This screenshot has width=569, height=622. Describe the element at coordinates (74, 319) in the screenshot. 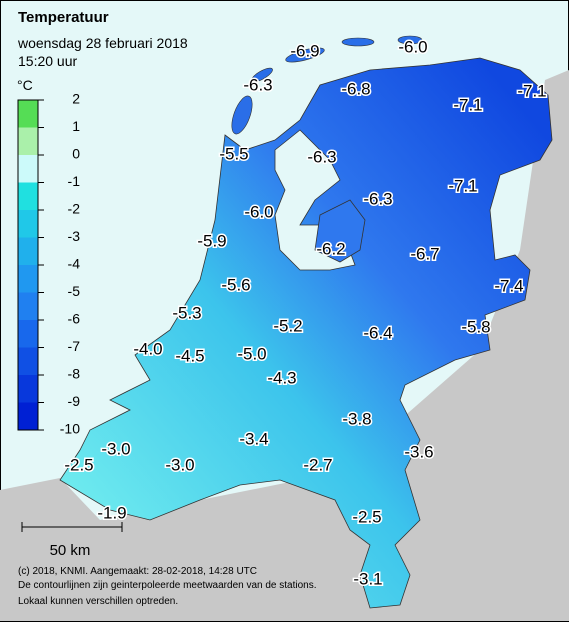

I see `legend-label: -6` at that location.